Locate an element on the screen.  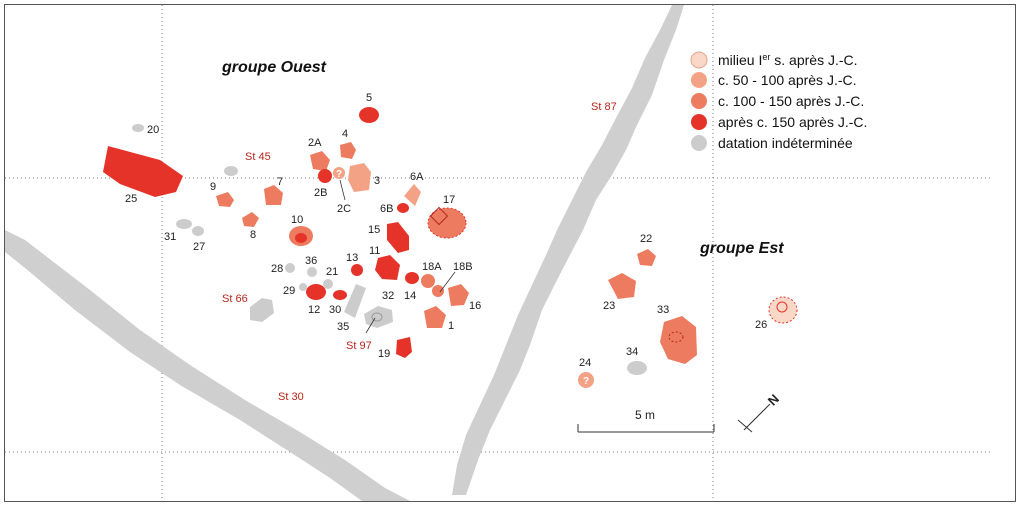
label-15: 15 is located at coordinates (374, 230).